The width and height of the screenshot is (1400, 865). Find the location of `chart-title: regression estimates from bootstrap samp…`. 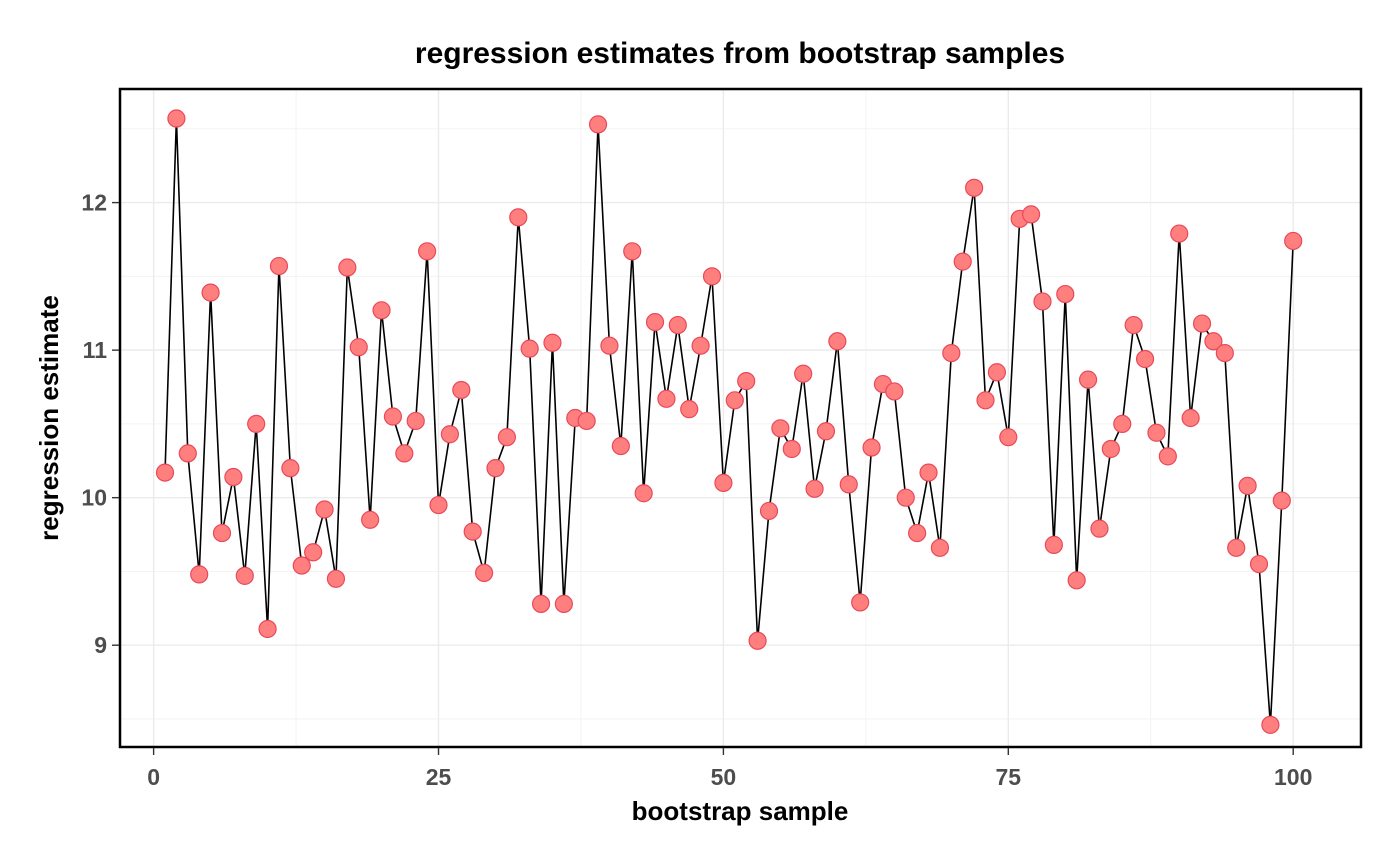

chart-title: regression estimates from bootstrap samp… is located at coordinates (740, 53).